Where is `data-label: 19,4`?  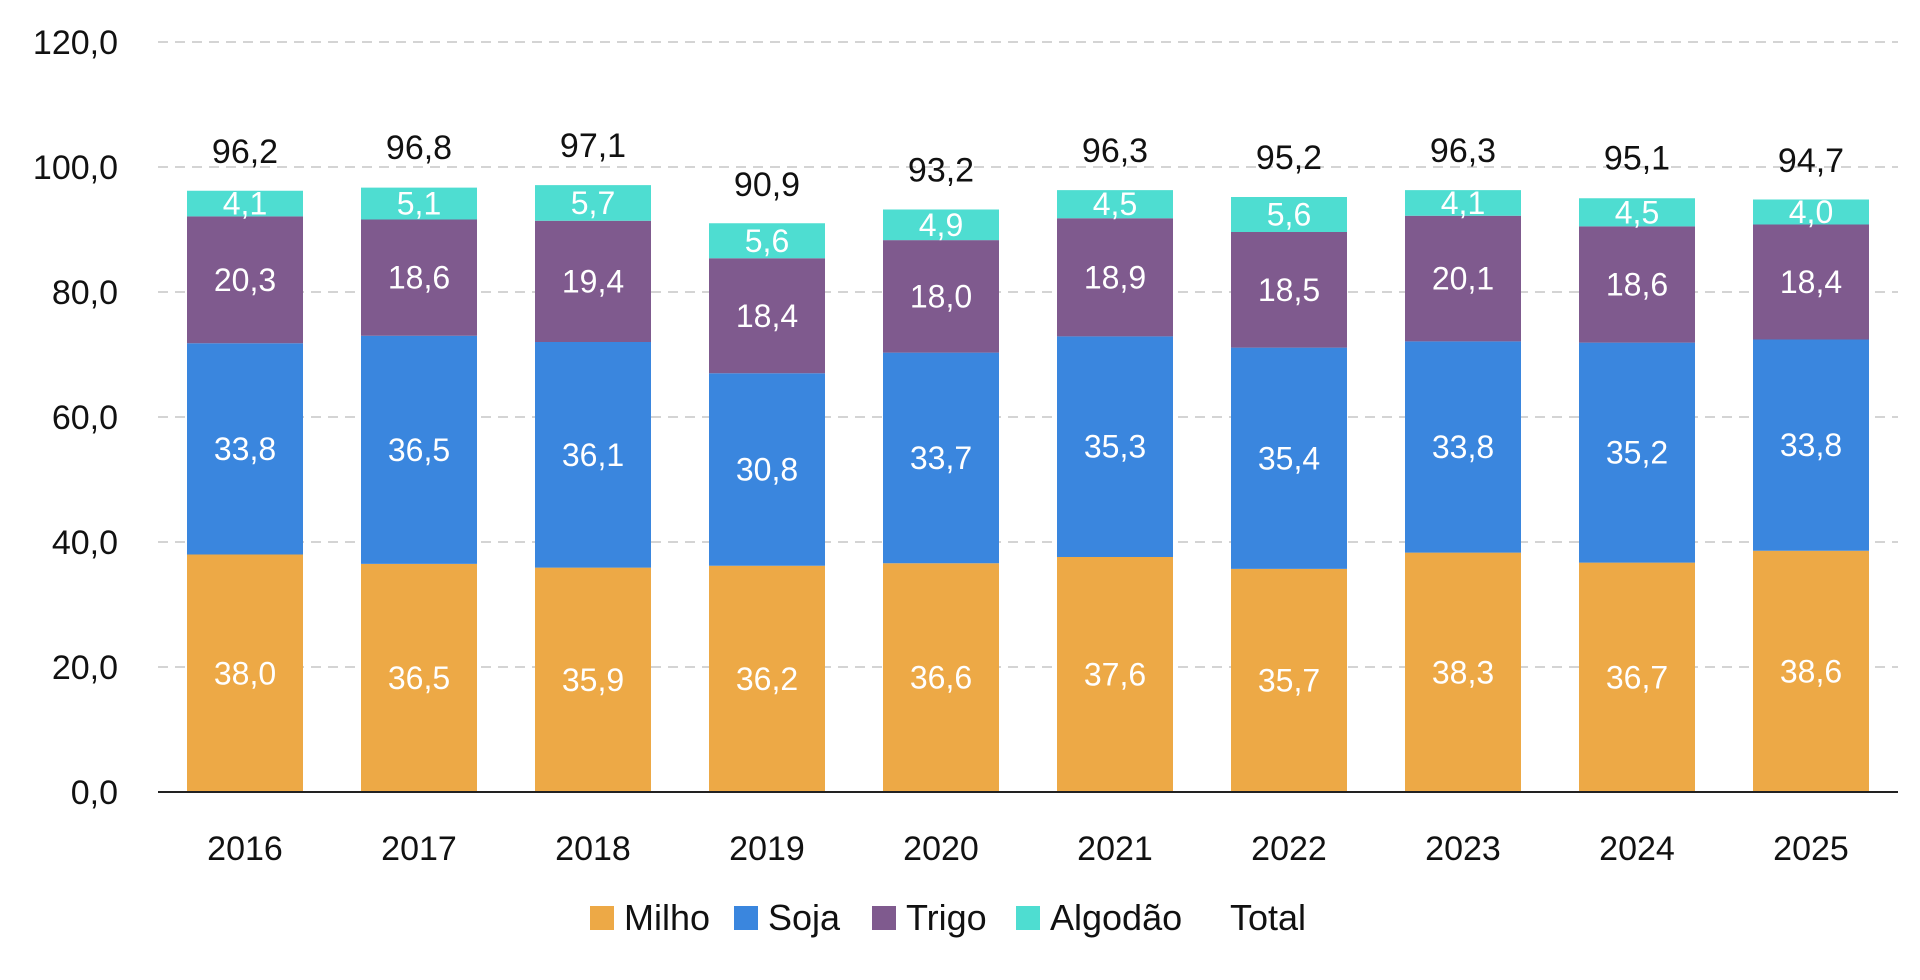 data-label: 19,4 is located at coordinates (593, 281).